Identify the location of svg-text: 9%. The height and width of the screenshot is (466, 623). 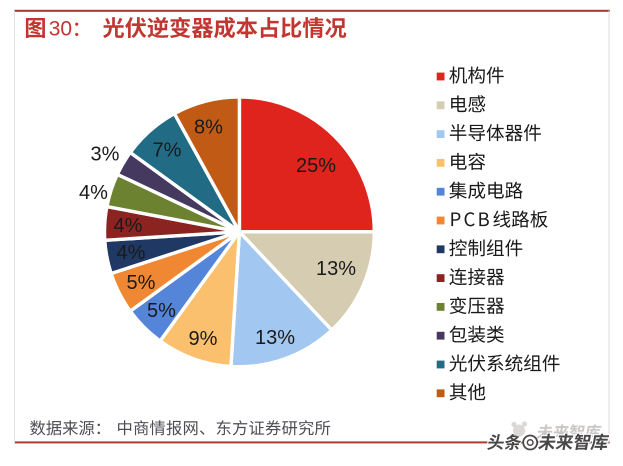
(203, 339).